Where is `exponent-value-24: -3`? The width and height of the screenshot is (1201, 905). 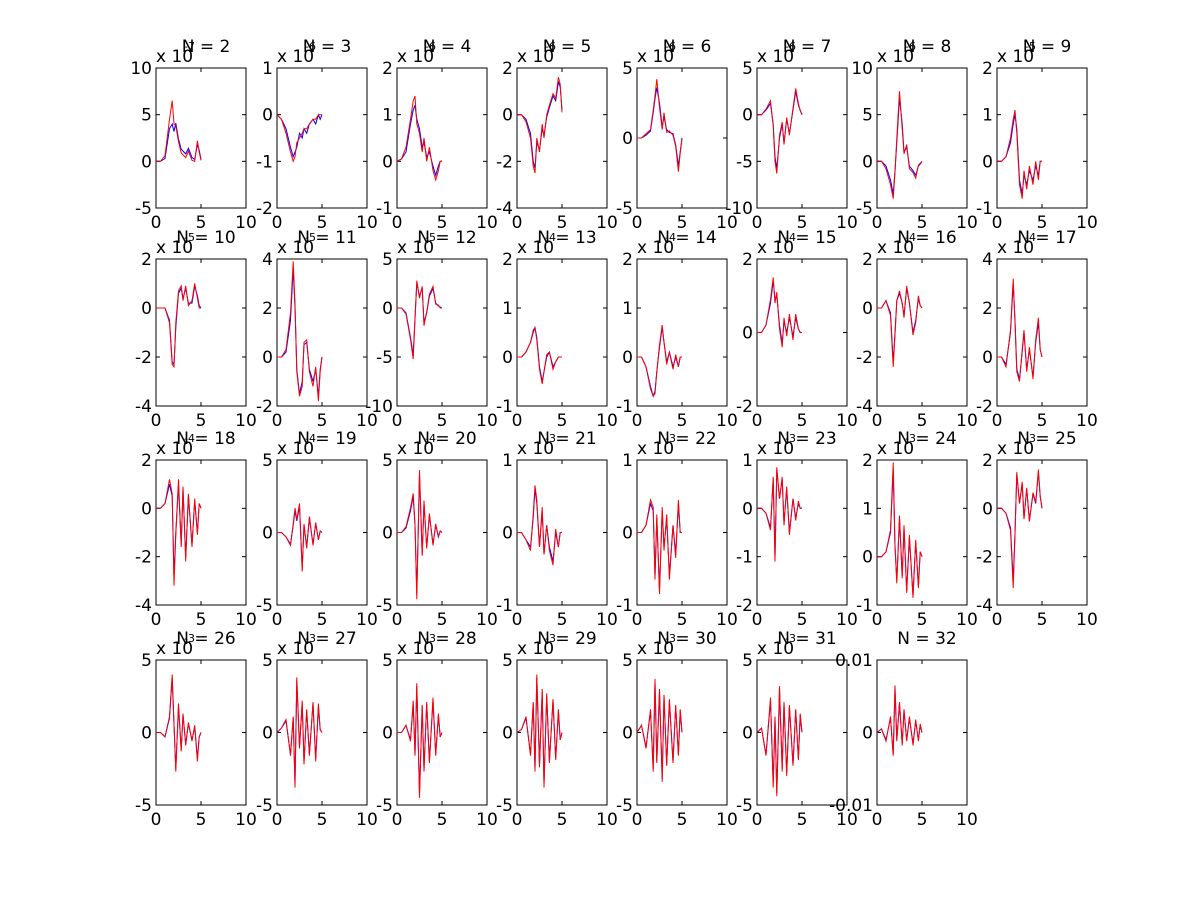 exponent-value-24: -3 is located at coordinates (910, 438).